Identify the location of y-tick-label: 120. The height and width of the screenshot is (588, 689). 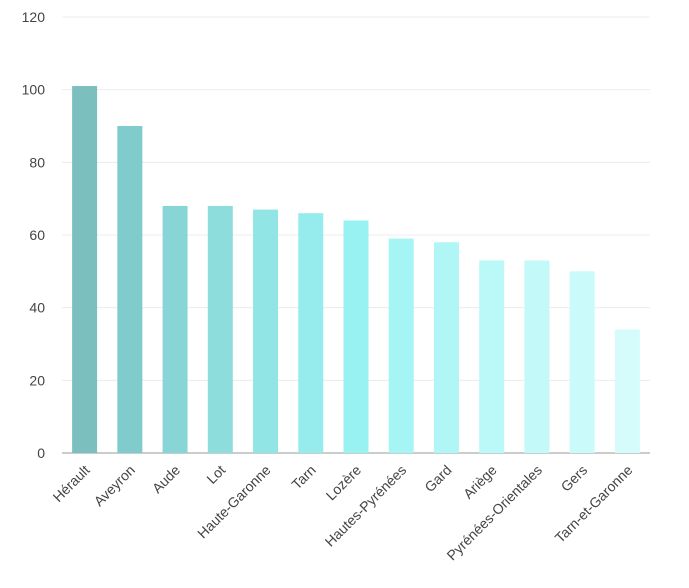
(34, 17).